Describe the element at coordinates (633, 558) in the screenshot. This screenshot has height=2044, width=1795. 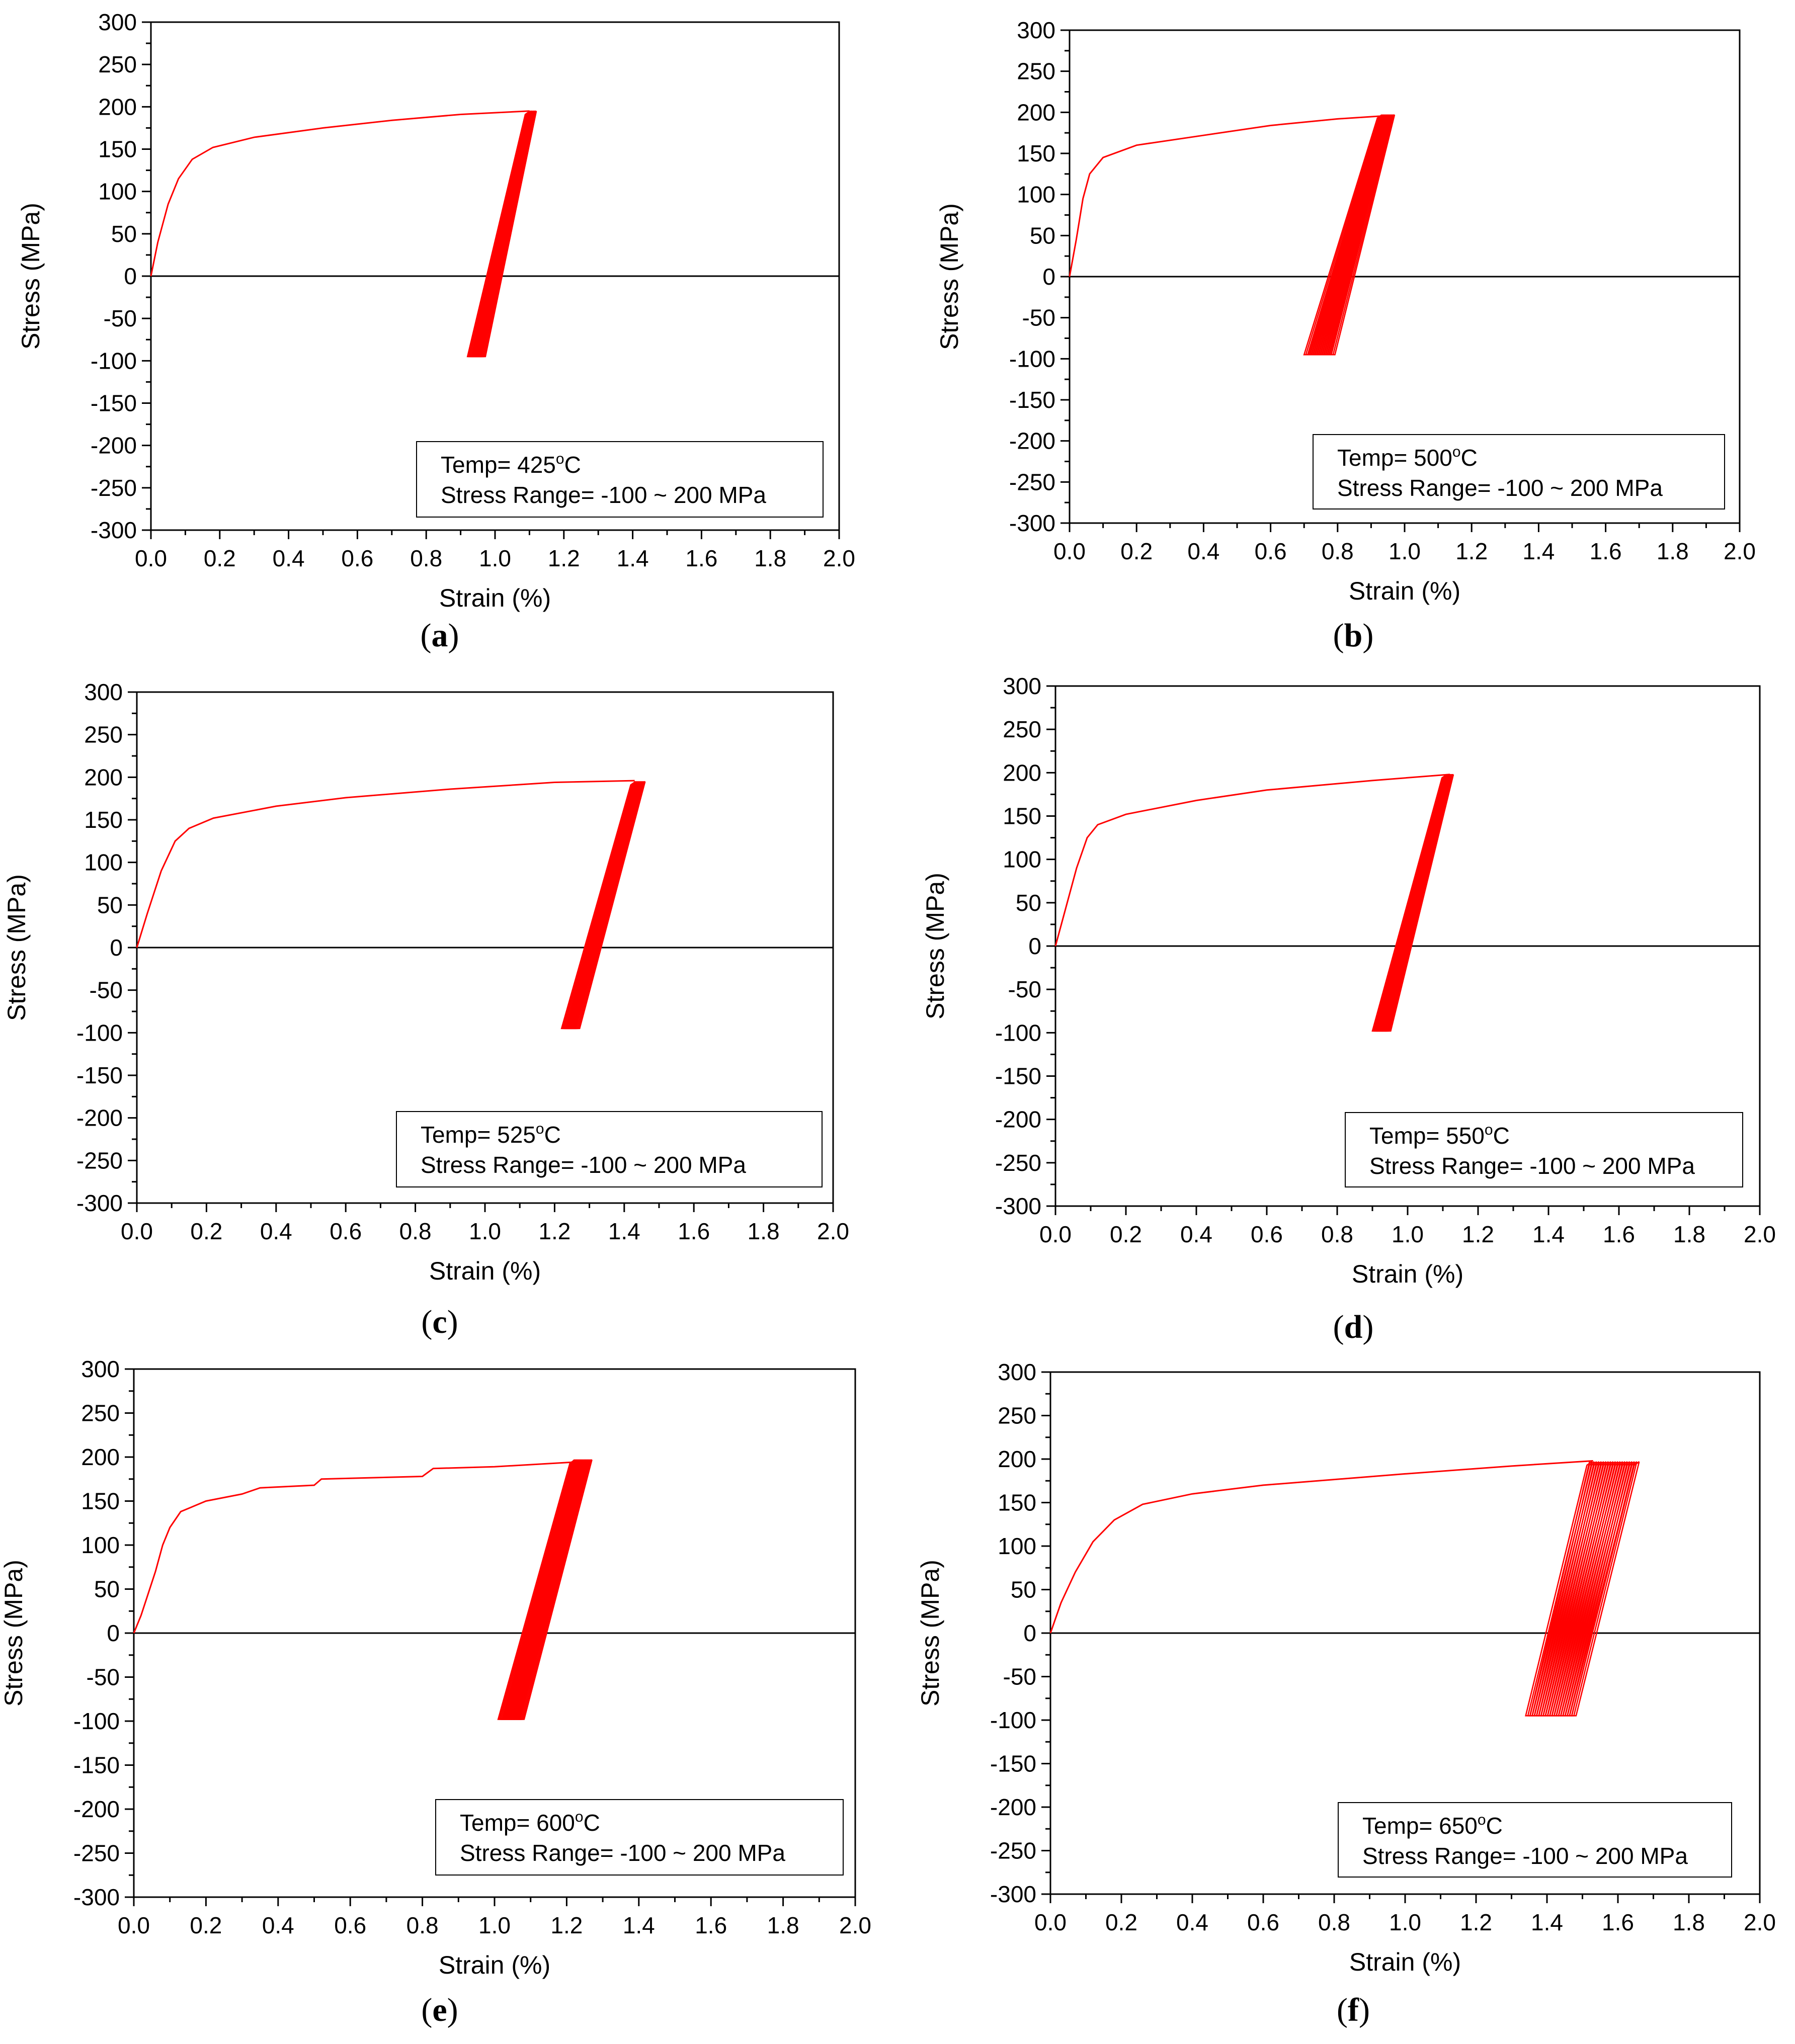
I see `x-tick-label: 1.4` at that location.